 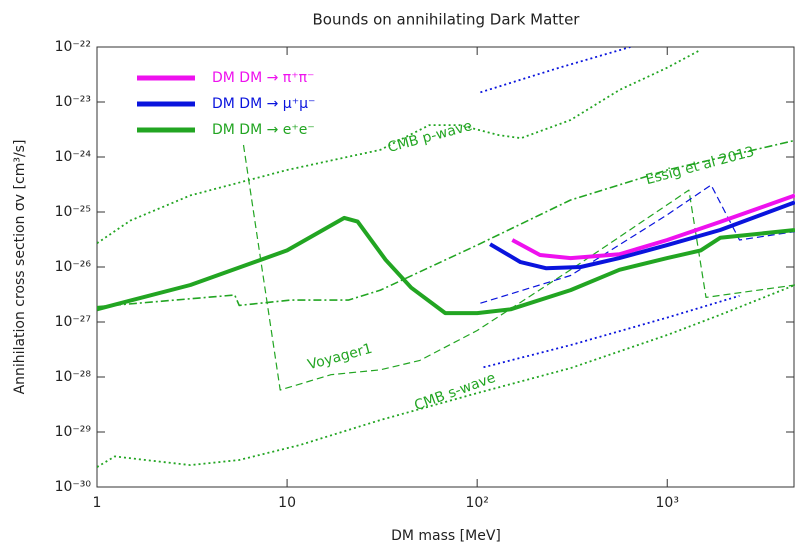 I want to click on line-label: CMB p-wave, so click(x=430, y=137).